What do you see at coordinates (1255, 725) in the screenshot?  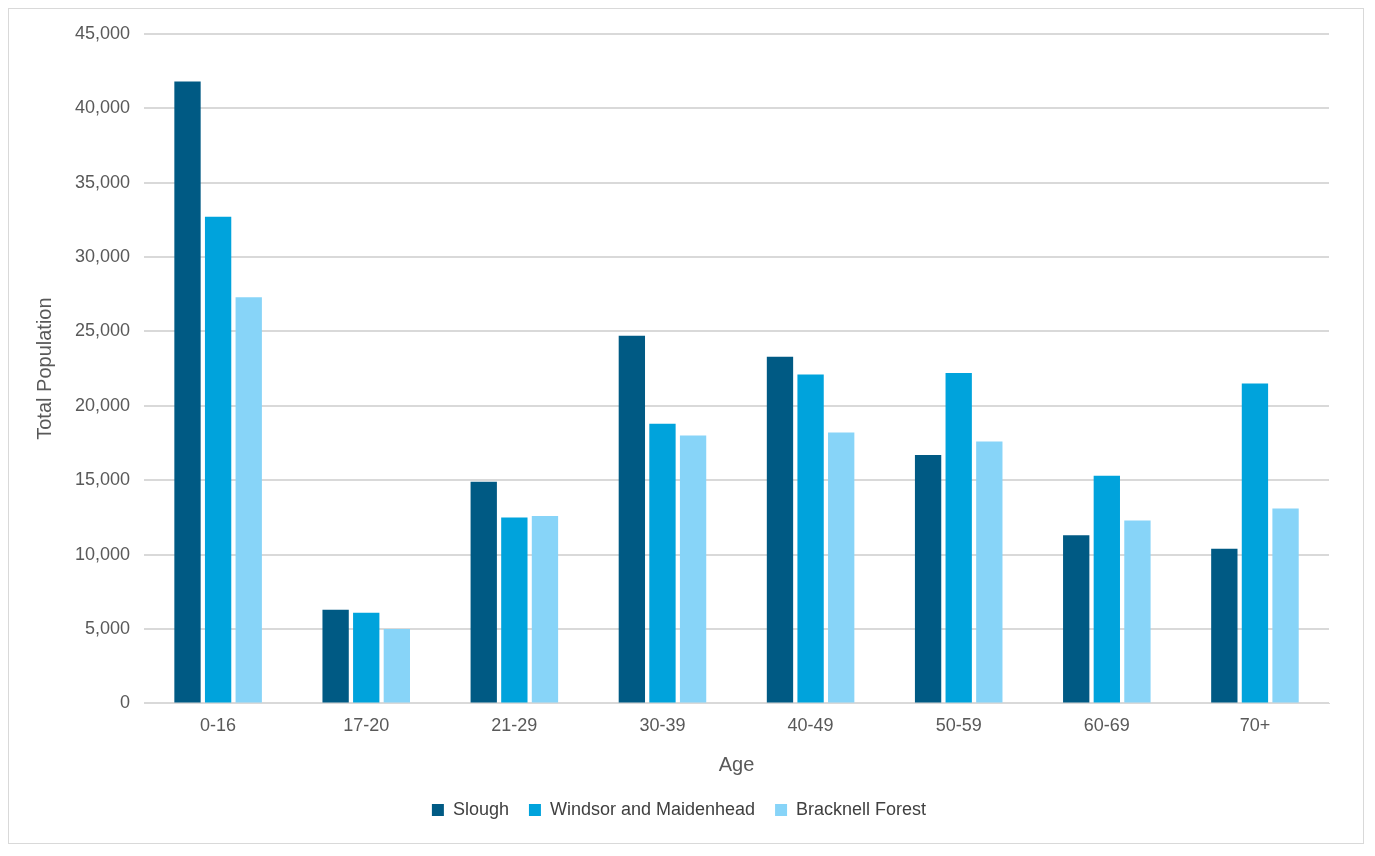 I see `x-tick-label: 70+` at bounding box center [1255, 725].